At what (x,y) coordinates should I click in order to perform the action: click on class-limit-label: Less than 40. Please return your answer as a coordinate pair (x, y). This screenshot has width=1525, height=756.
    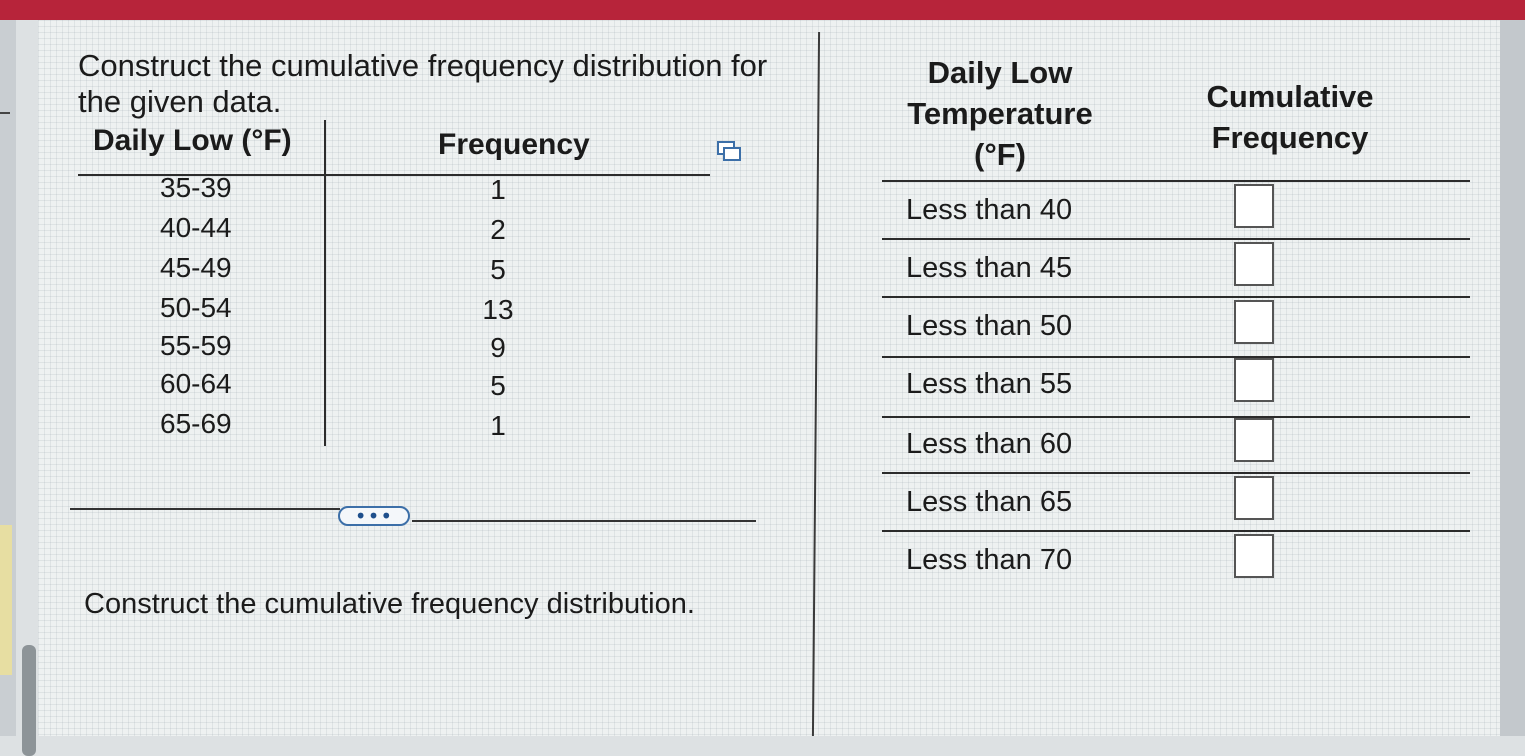
    Looking at the image, I should click on (989, 210).